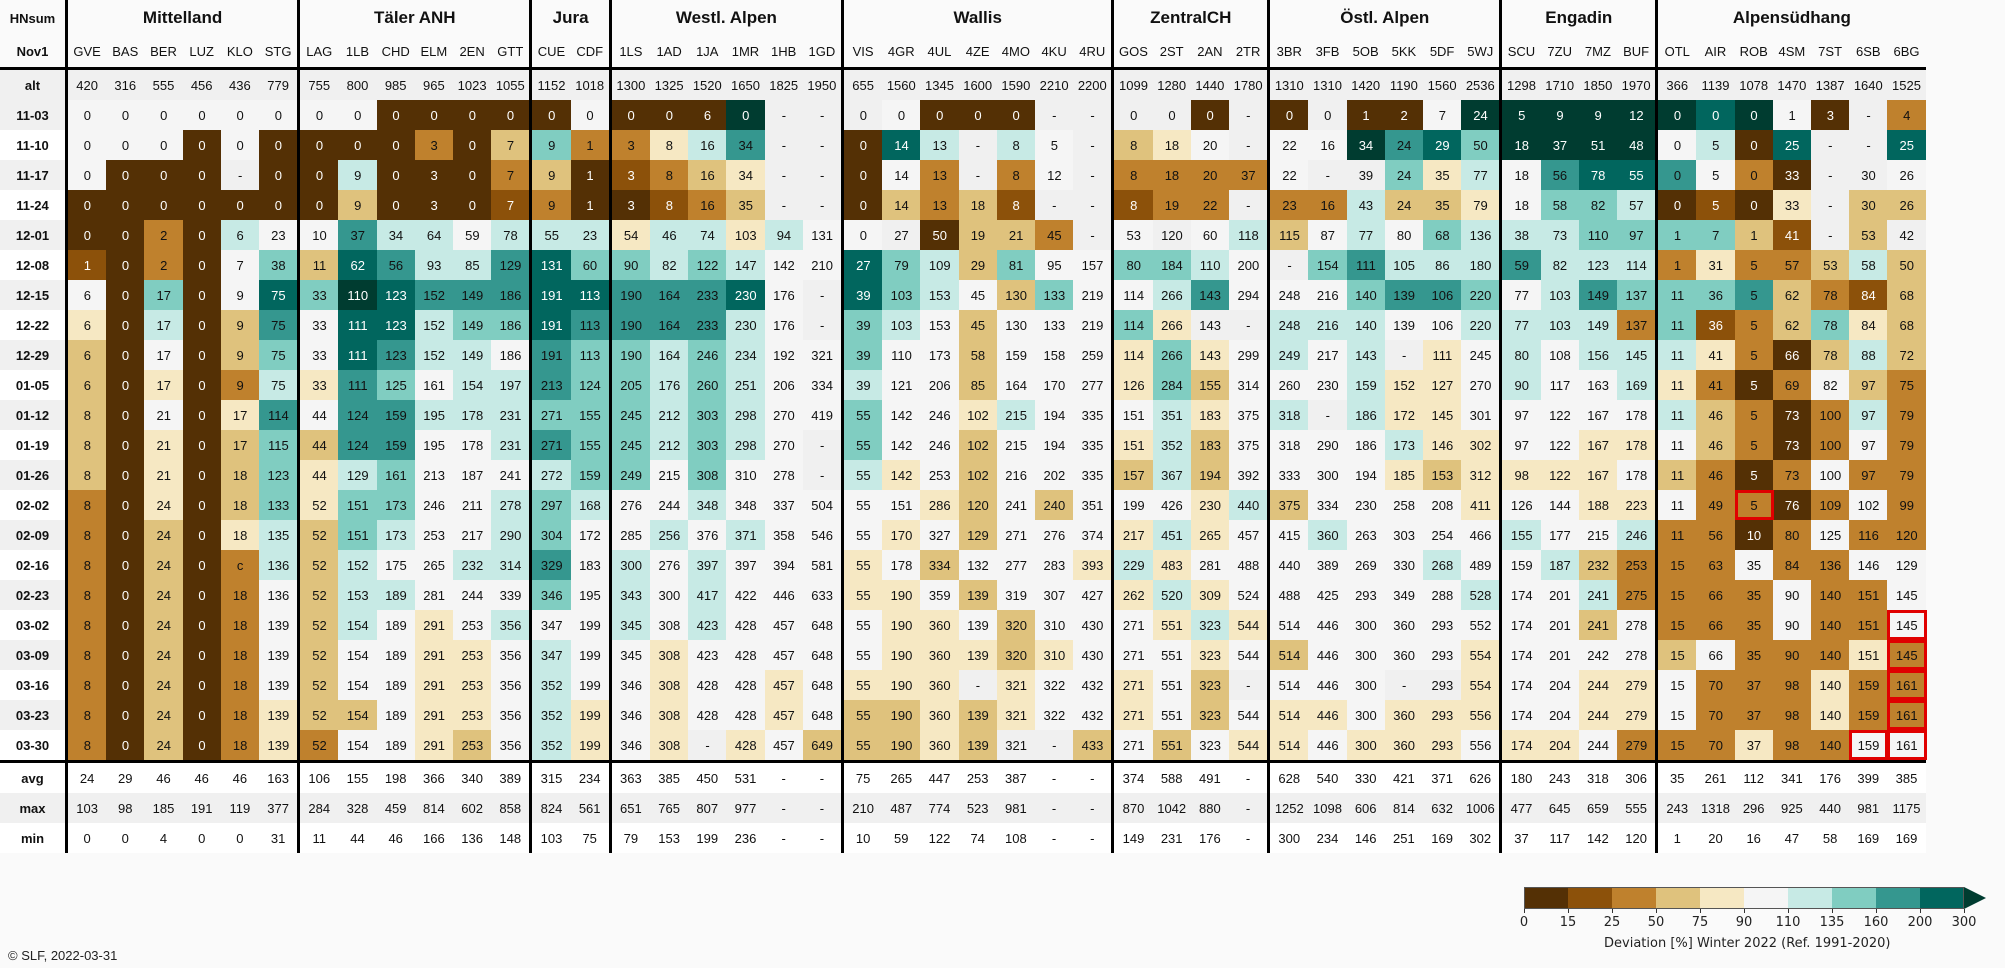 Image resolution: width=2005 pixels, height=968 pixels. Describe the element at coordinates (940, 265) in the screenshot. I see `heatmap-cell: 109` at that location.